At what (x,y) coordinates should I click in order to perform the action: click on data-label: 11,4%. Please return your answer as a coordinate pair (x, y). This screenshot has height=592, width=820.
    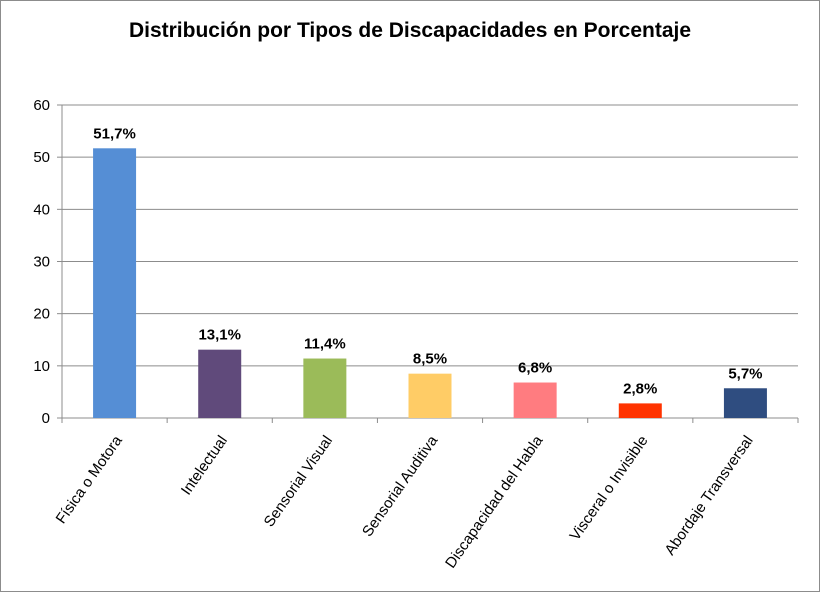
    Looking at the image, I should click on (325, 344).